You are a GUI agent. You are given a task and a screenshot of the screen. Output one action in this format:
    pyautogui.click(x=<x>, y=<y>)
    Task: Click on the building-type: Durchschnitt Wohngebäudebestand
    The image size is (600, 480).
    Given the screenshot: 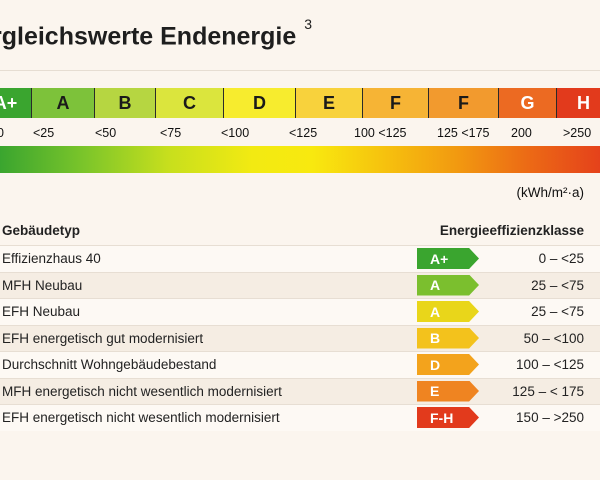 What is the action you would take?
    pyautogui.click(x=109, y=364)
    